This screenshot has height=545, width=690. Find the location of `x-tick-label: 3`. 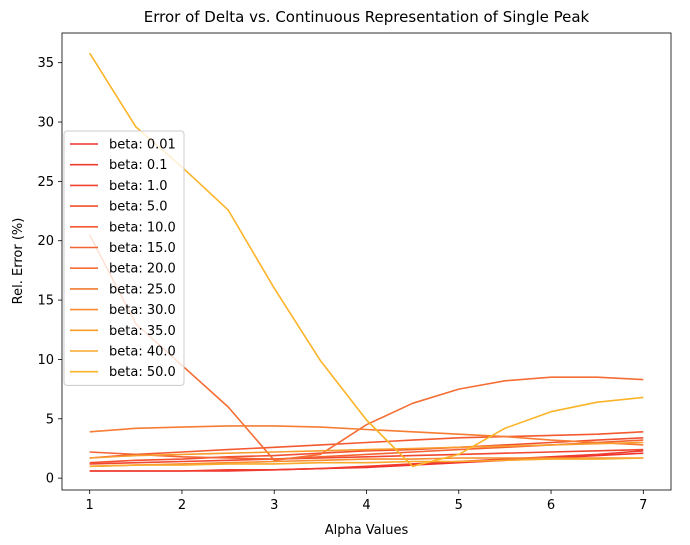

x-tick-label: 3 is located at coordinates (274, 505).